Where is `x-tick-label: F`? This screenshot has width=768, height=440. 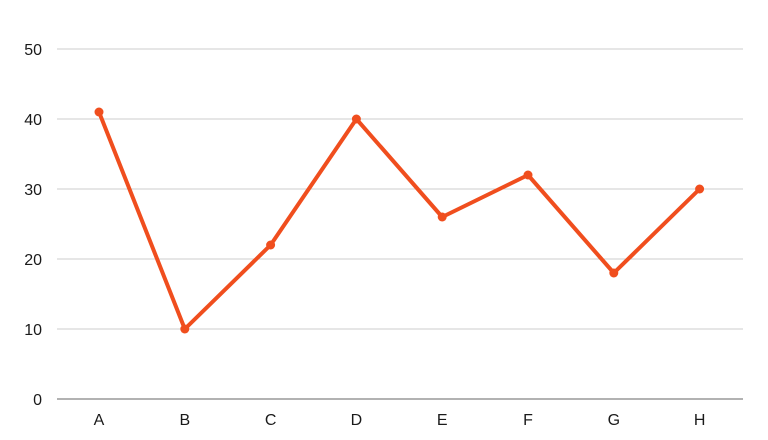 x-tick-label: F is located at coordinates (528, 420).